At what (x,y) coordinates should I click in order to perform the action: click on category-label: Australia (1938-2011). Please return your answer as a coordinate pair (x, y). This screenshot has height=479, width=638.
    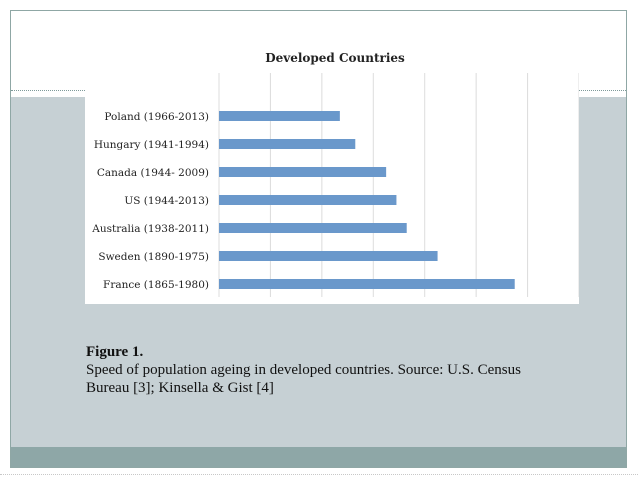
    Looking at the image, I should click on (150, 229).